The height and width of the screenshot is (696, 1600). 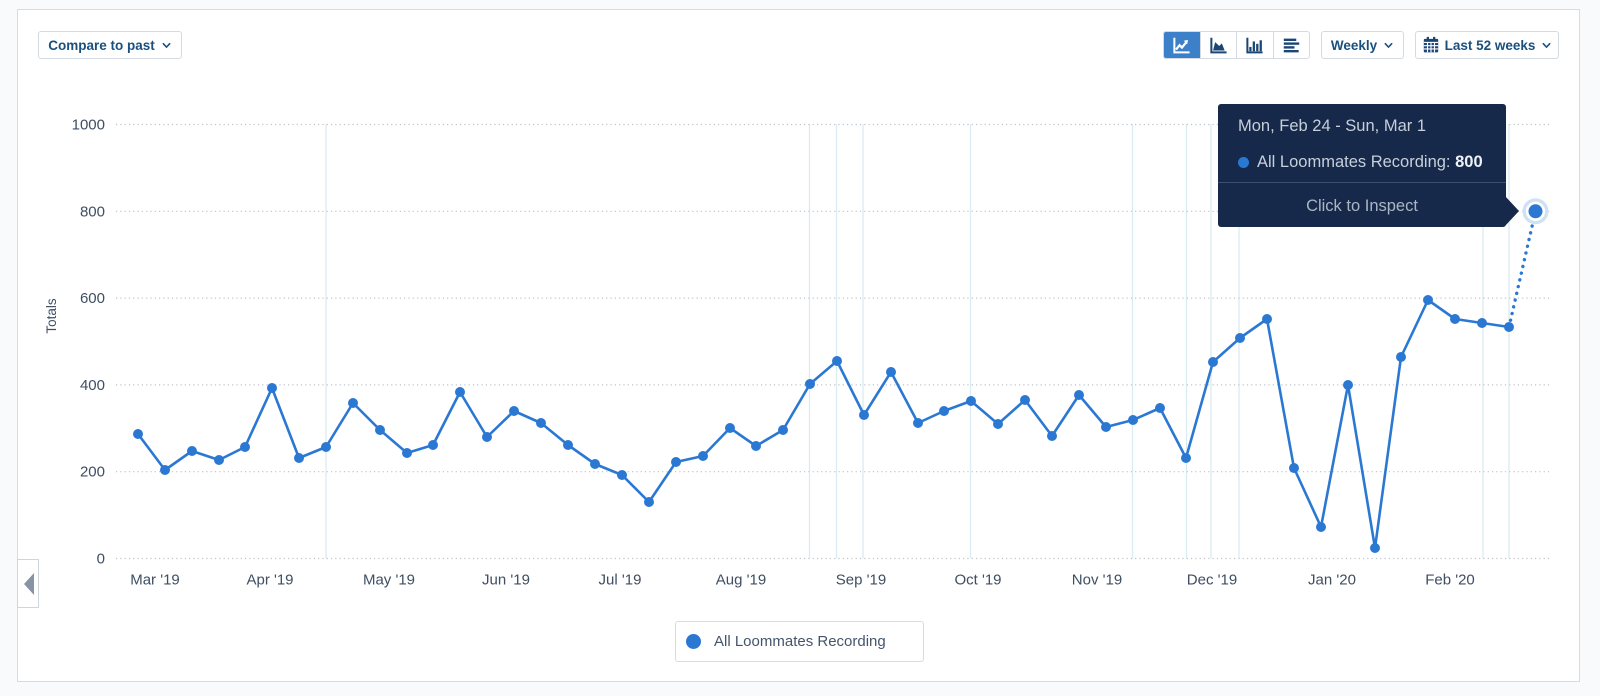 I want to click on svg-text: Nov '19, so click(x=1097, y=580).